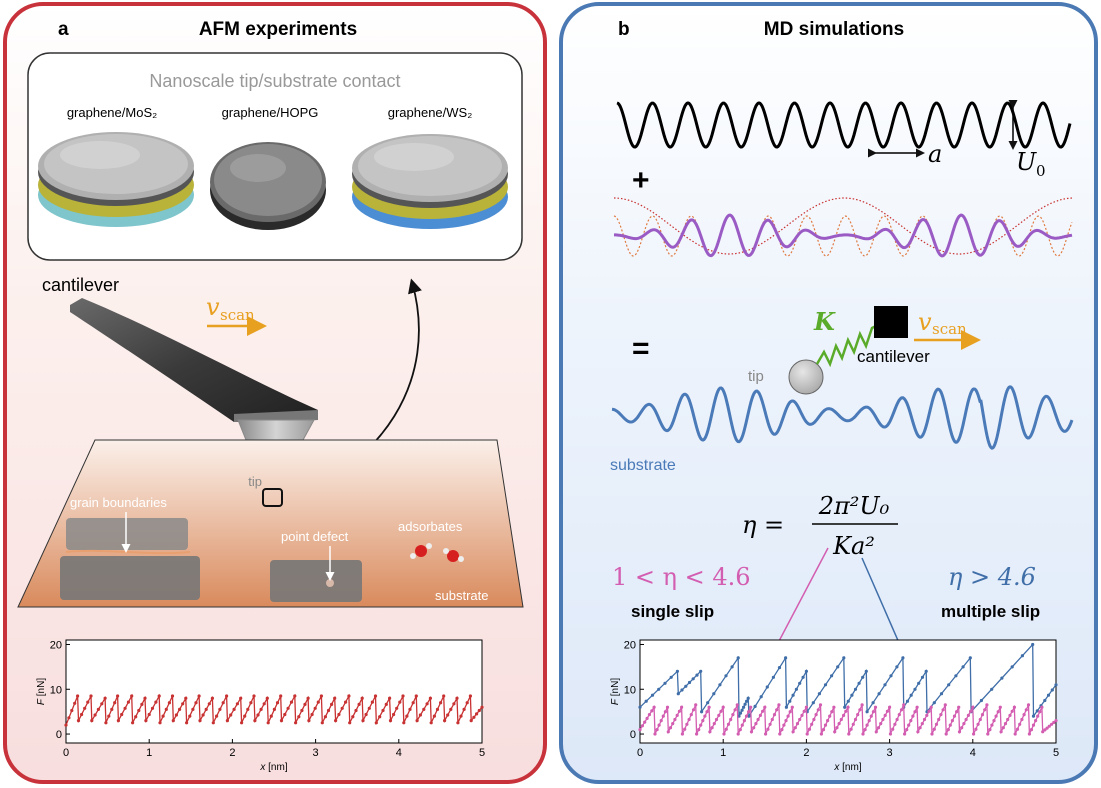 This screenshot has height=788, width=1101. I want to click on x-tick-label: 1, so click(149, 753).